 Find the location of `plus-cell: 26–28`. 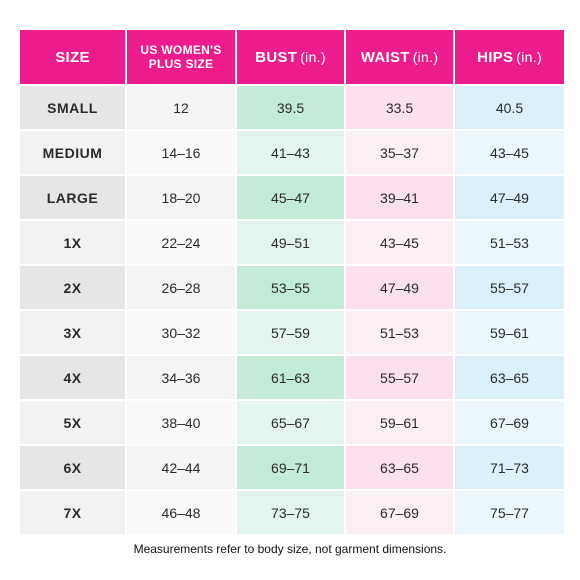

plus-cell: 26–28 is located at coordinates (182, 286).